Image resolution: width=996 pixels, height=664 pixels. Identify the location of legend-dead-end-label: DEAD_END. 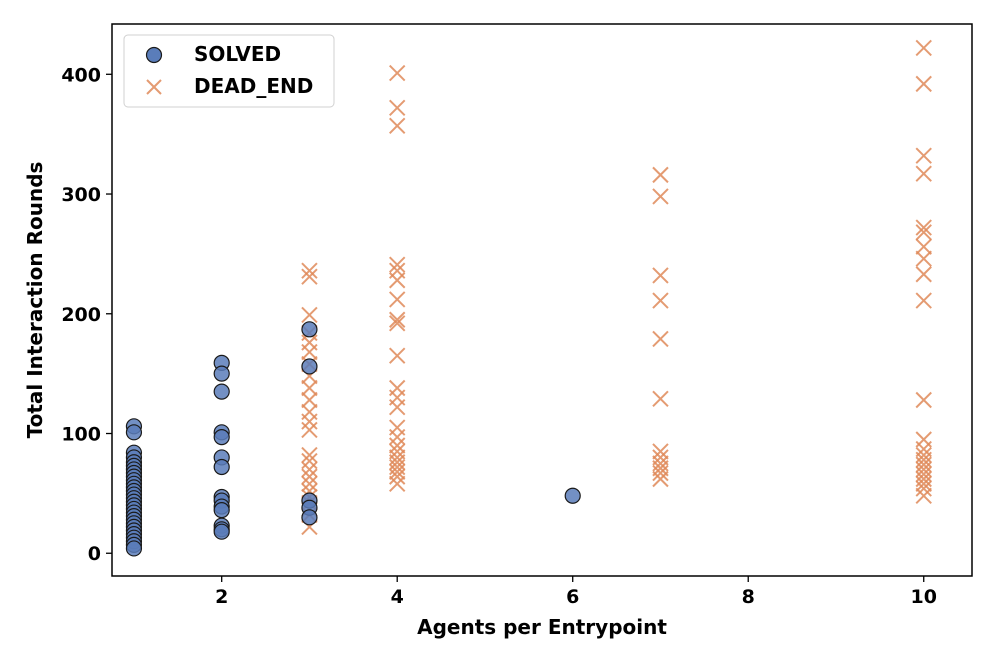
(253, 86).